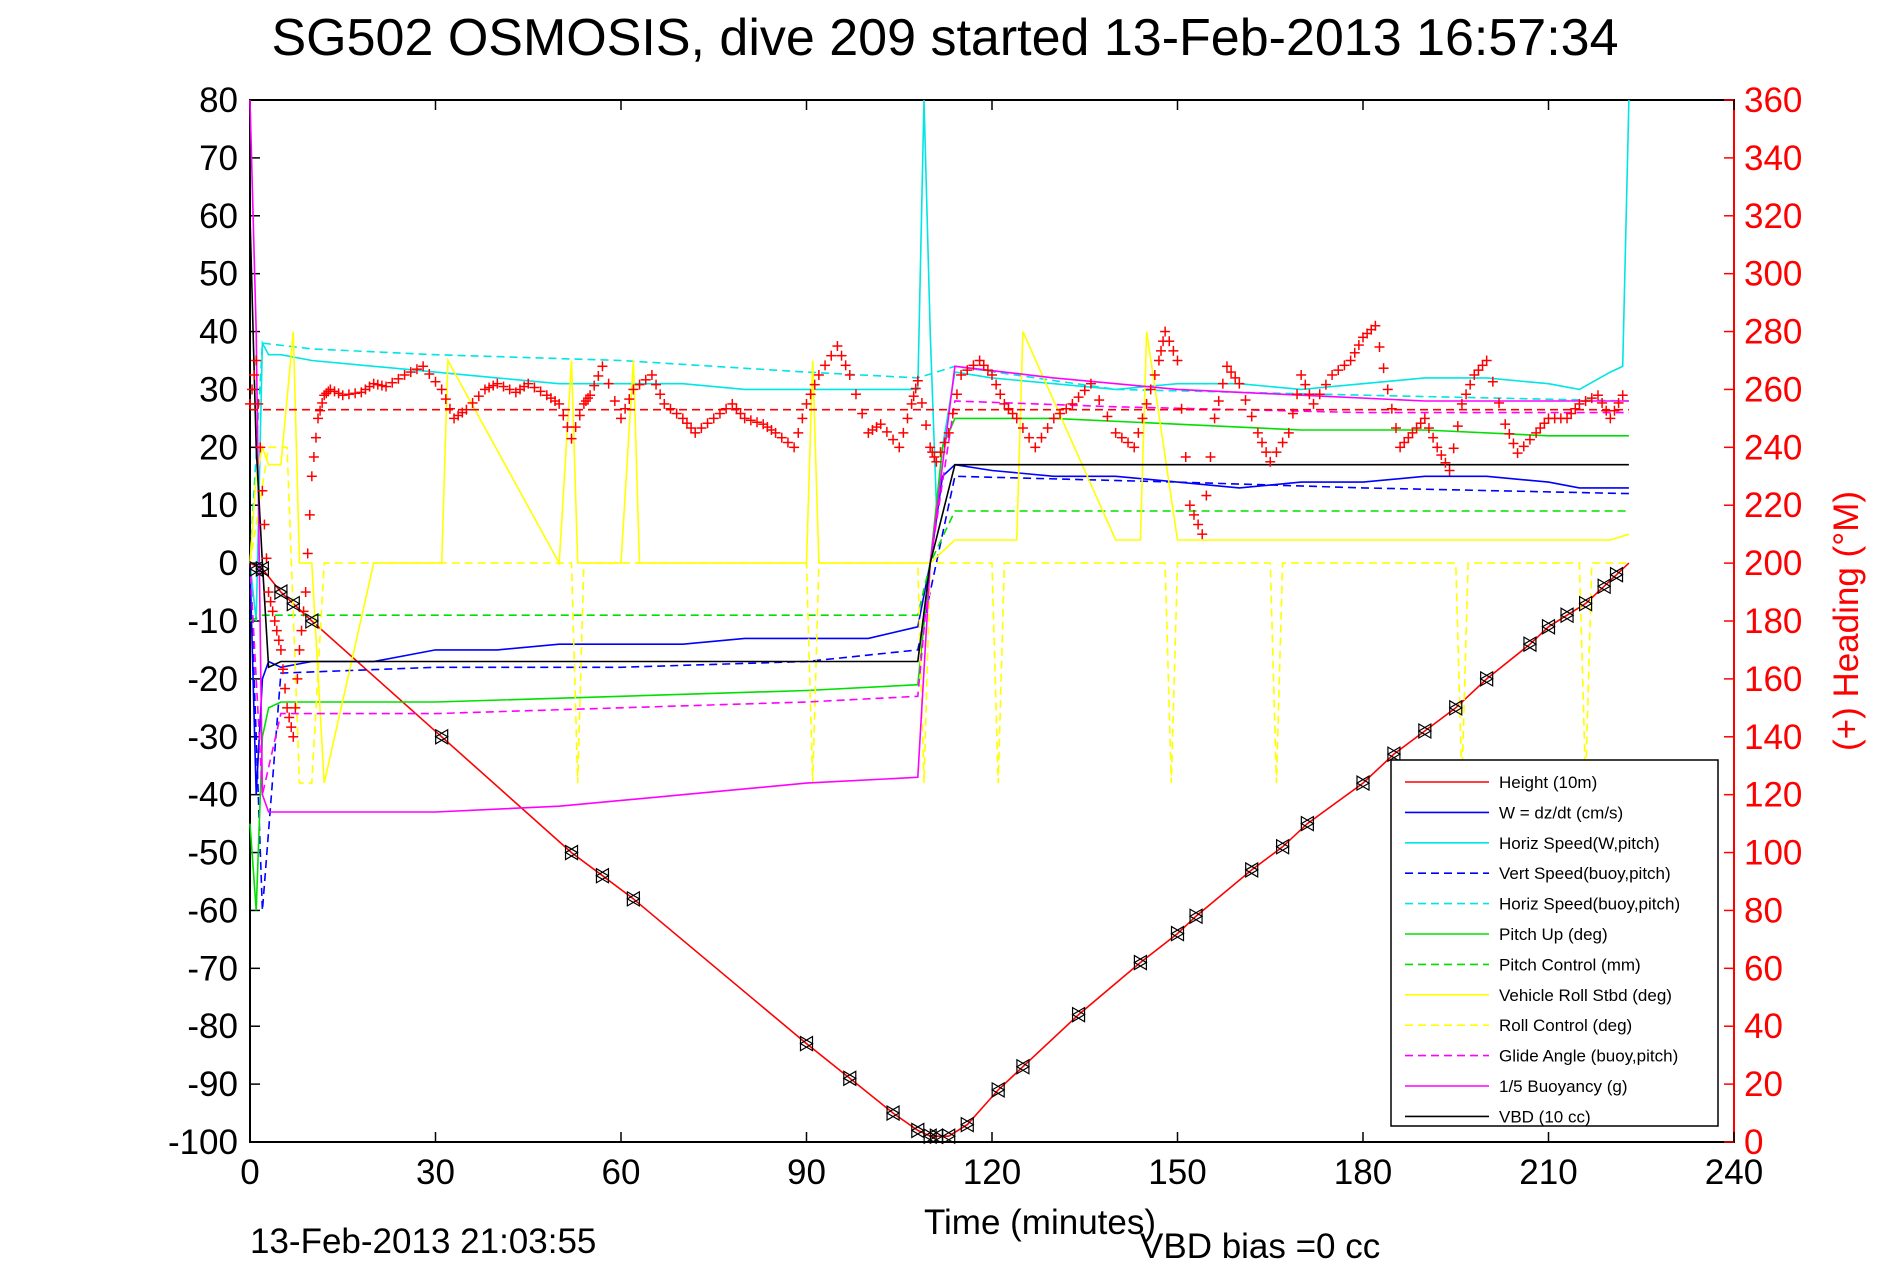 Image resolution: width=1891 pixels, height=1262 pixels. I want to click on y-right-tick-label: 240, so click(1773, 447).